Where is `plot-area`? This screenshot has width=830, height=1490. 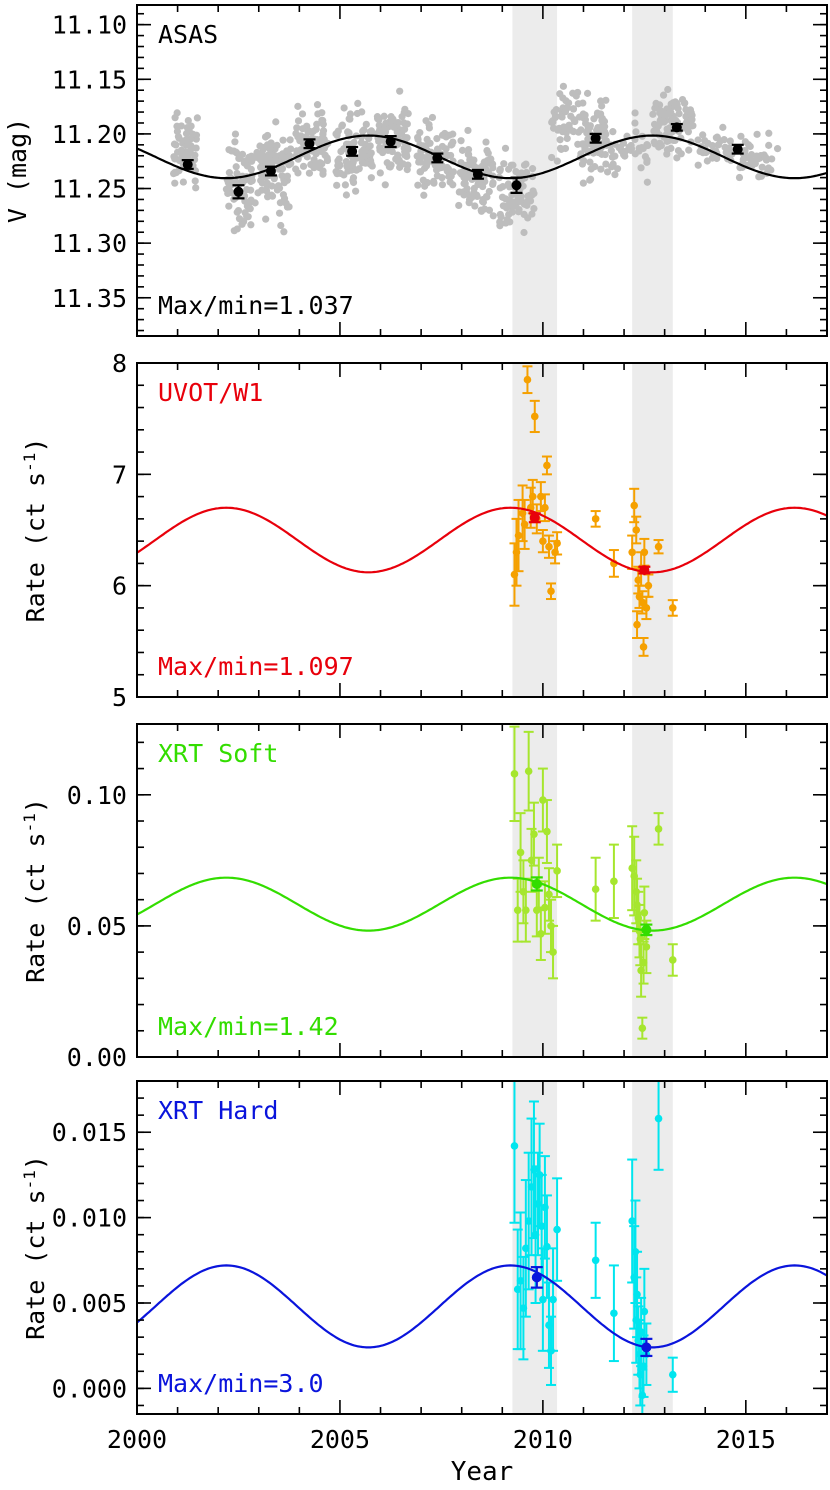 plot-area is located at coordinates (482, 159).